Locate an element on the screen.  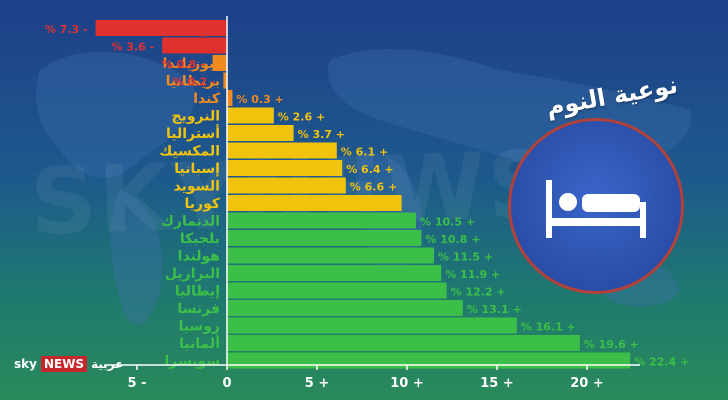
broadcaster-logo: sky NEWS عربية is located at coordinates (68, 364).